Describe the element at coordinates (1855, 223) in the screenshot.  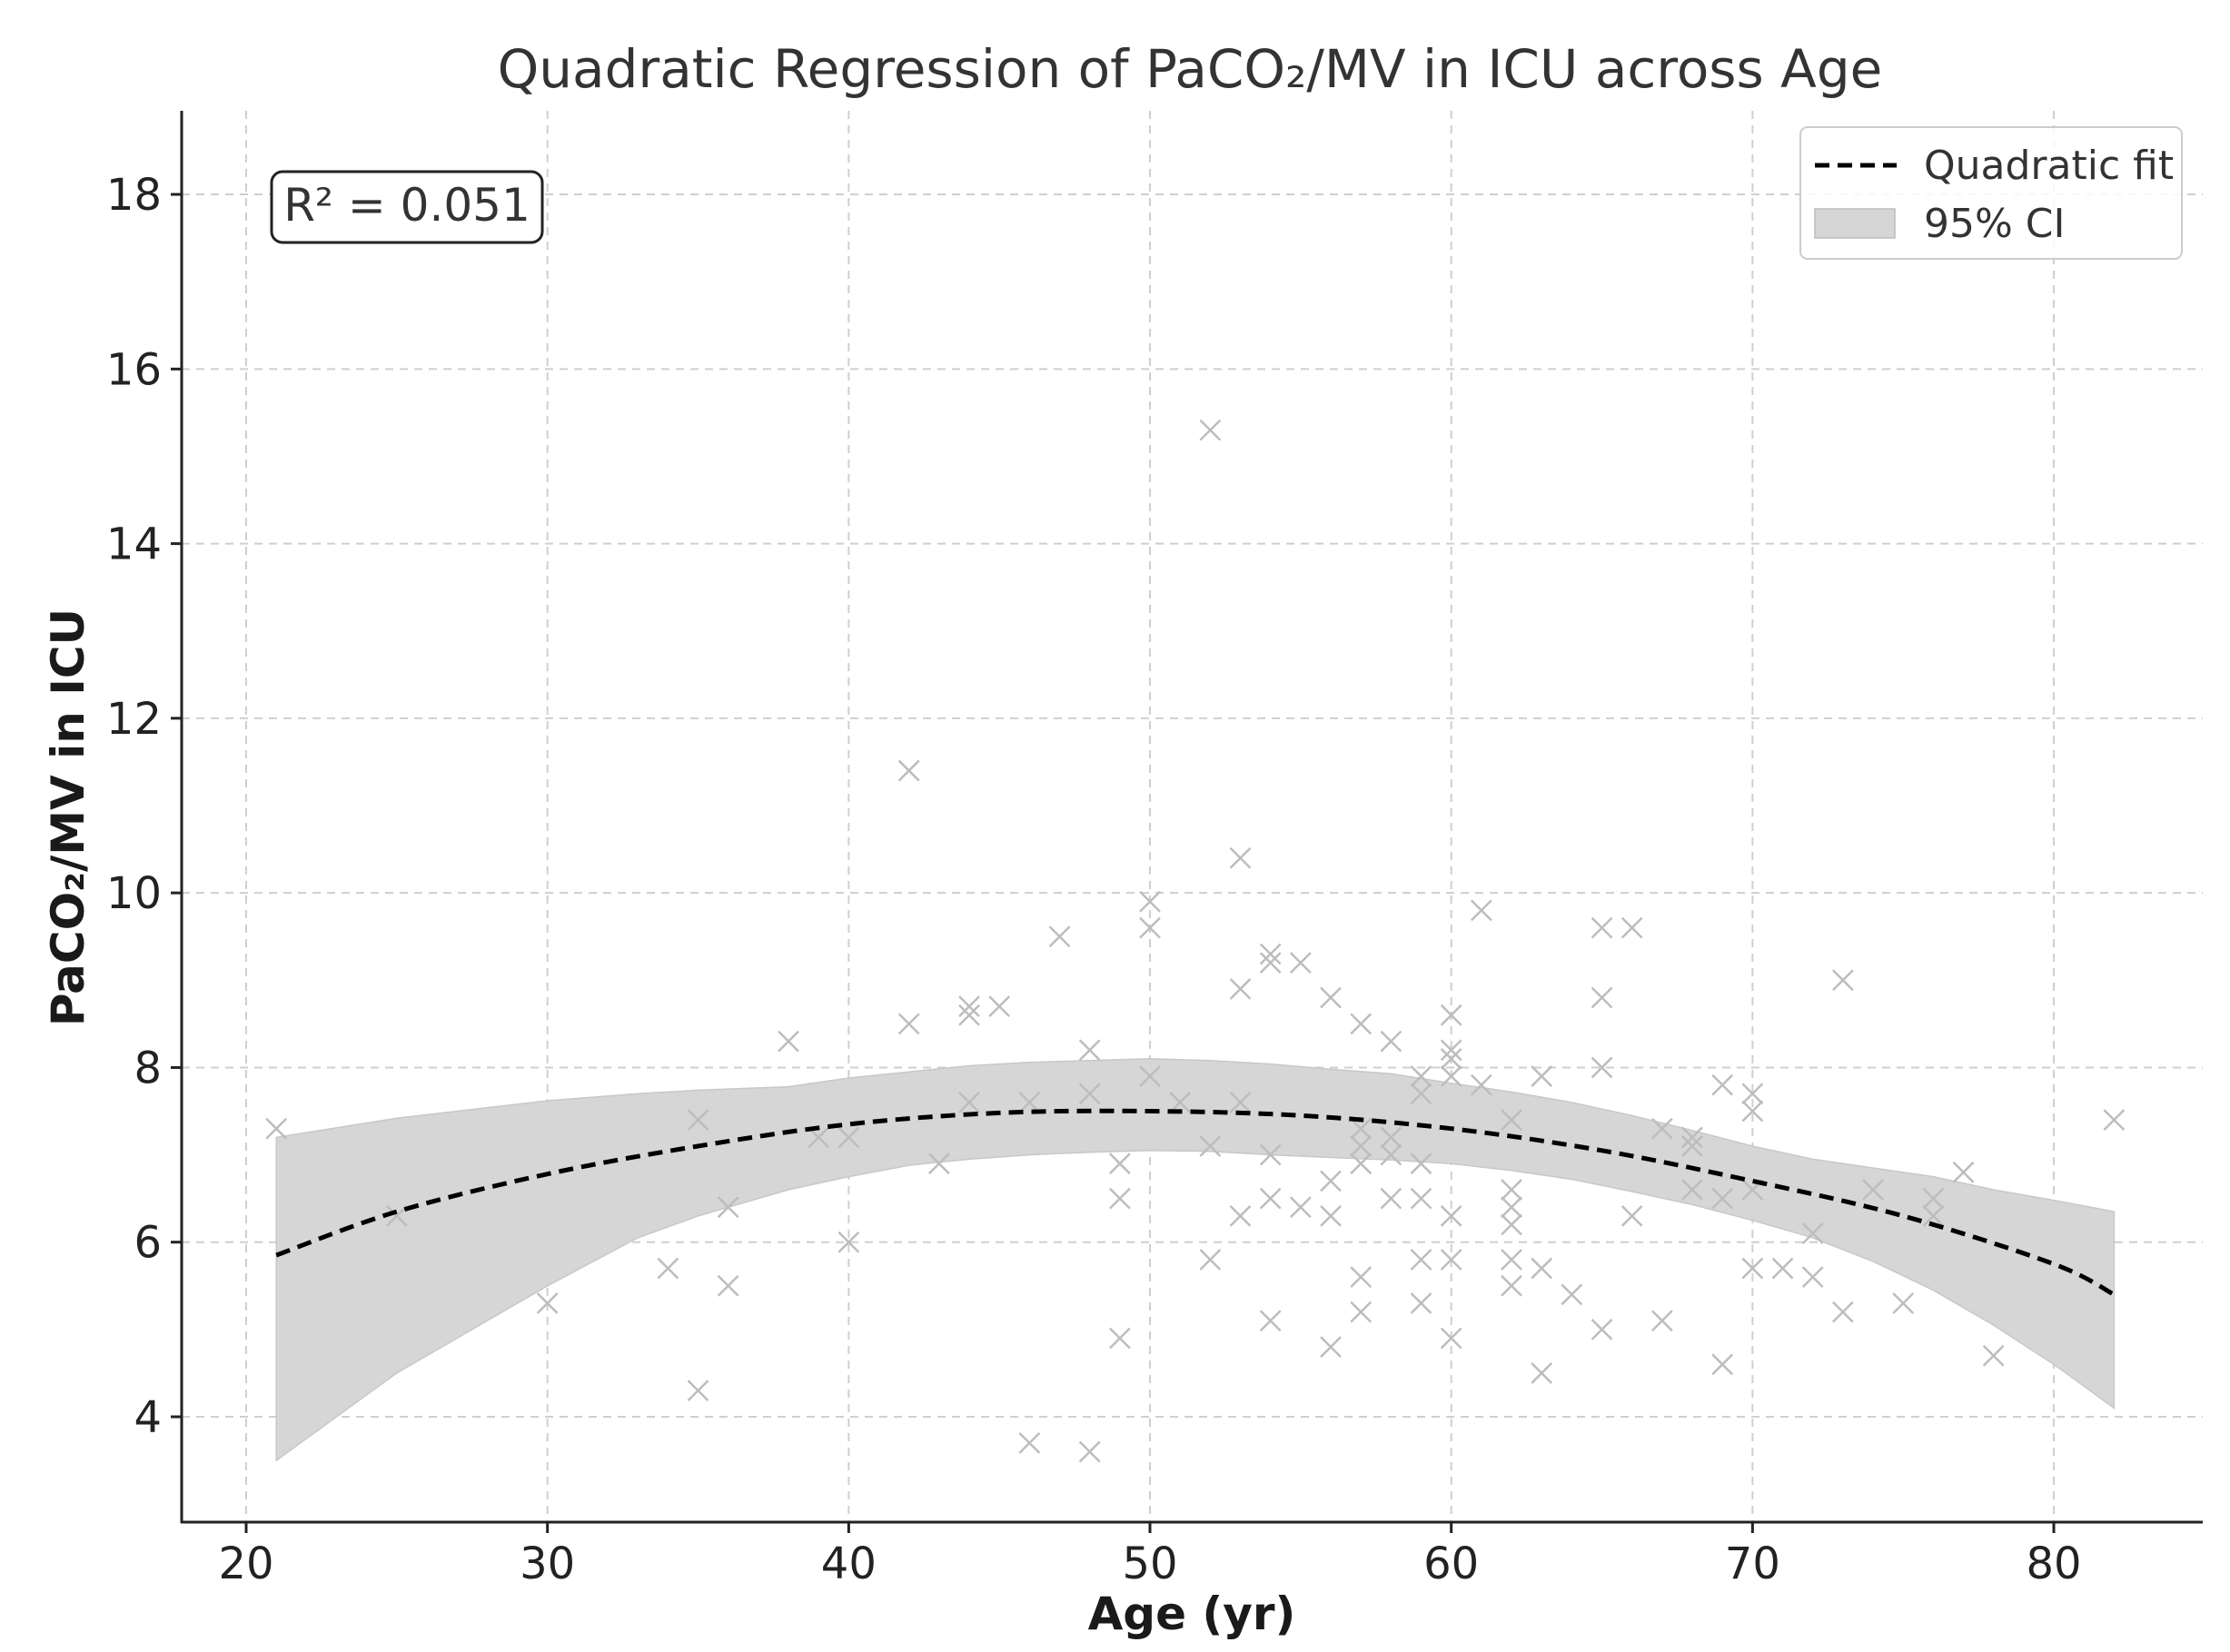
I see `legend-ci-swatch` at that location.